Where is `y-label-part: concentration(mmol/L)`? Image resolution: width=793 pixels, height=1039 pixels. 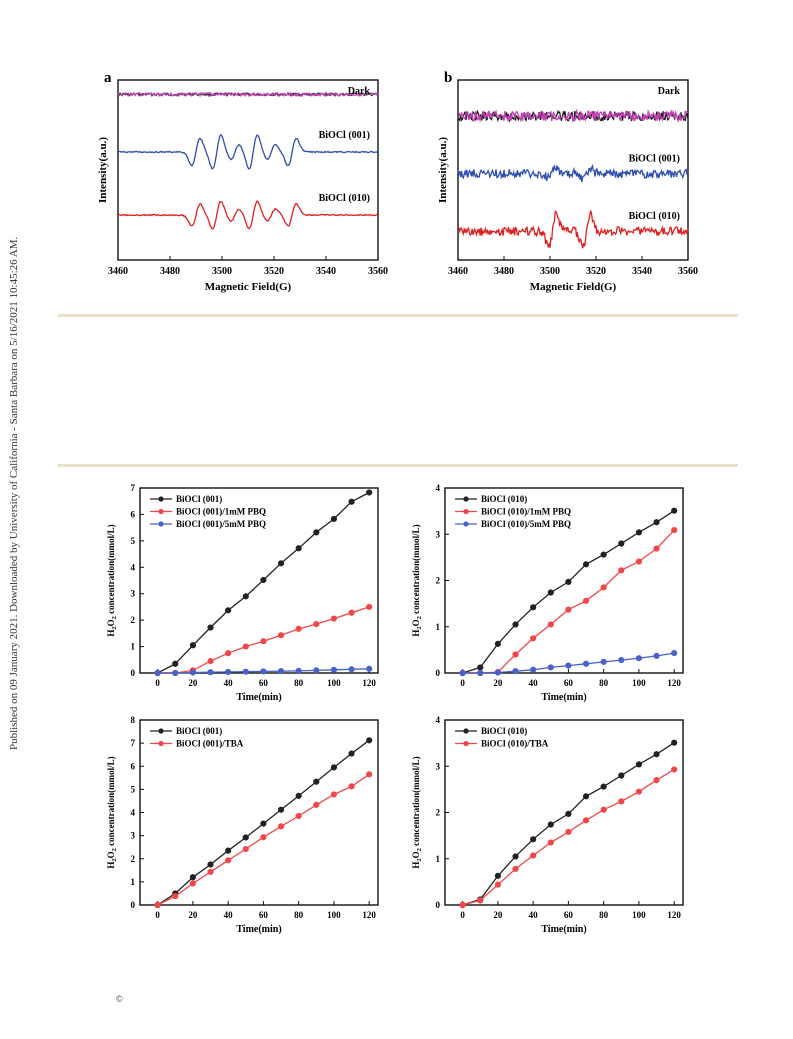
y-label-part: concentration(mmol/L) is located at coordinates (416, 570).